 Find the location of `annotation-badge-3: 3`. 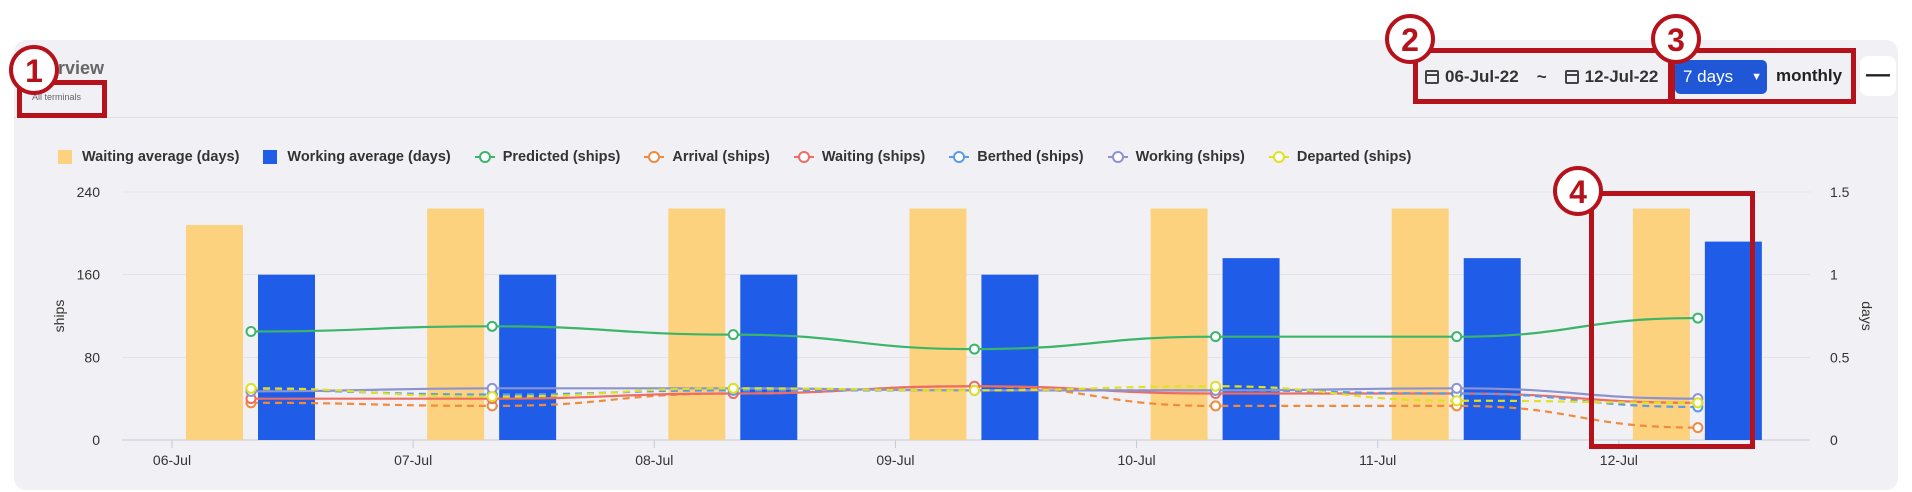

annotation-badge-3: 3 is located at coordinates (1676, 39).